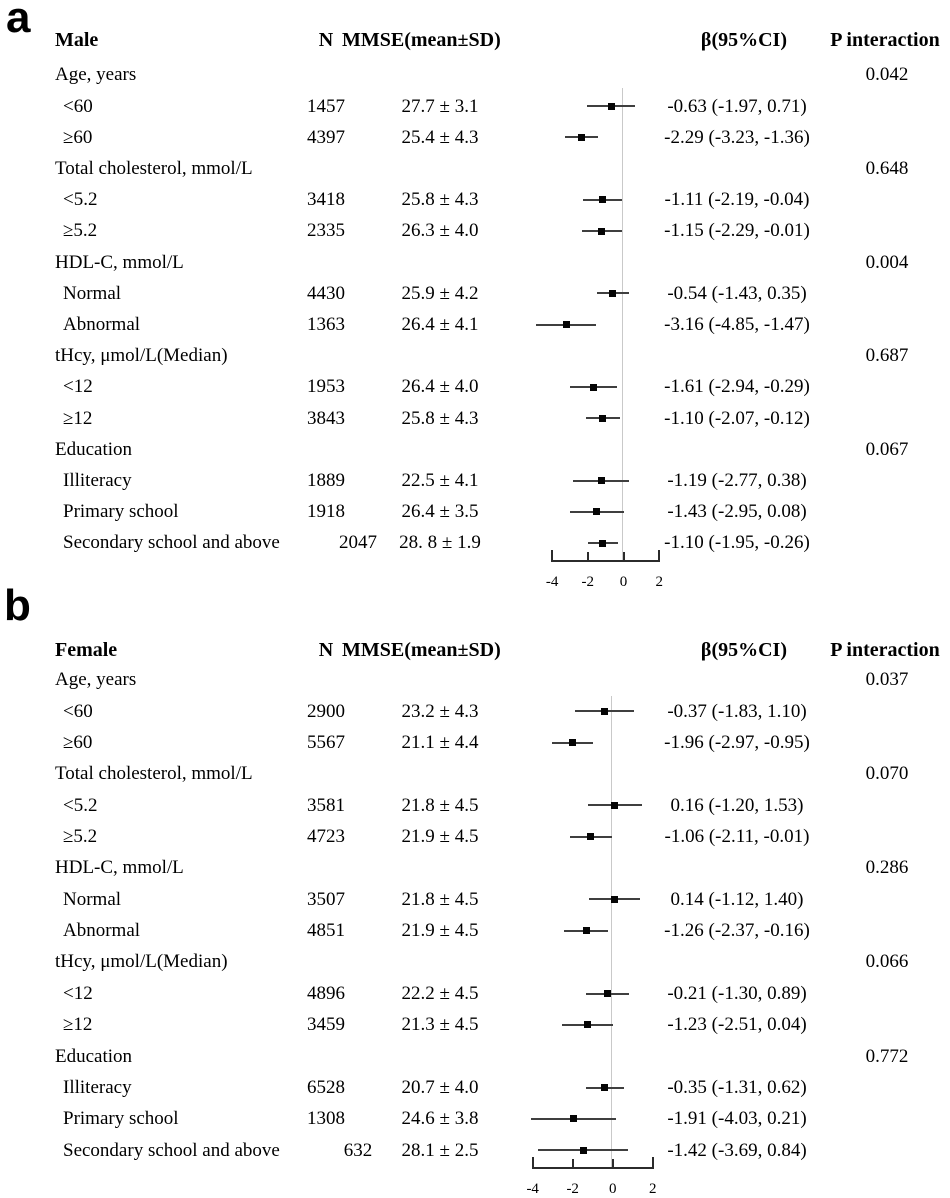 Image resolution: width=950 pixels, height=1198 pixels. Describe the element at coordinates (440, 512) in the screenshot. I see `mmse-value: 26.4 ± 3.5` at that location.